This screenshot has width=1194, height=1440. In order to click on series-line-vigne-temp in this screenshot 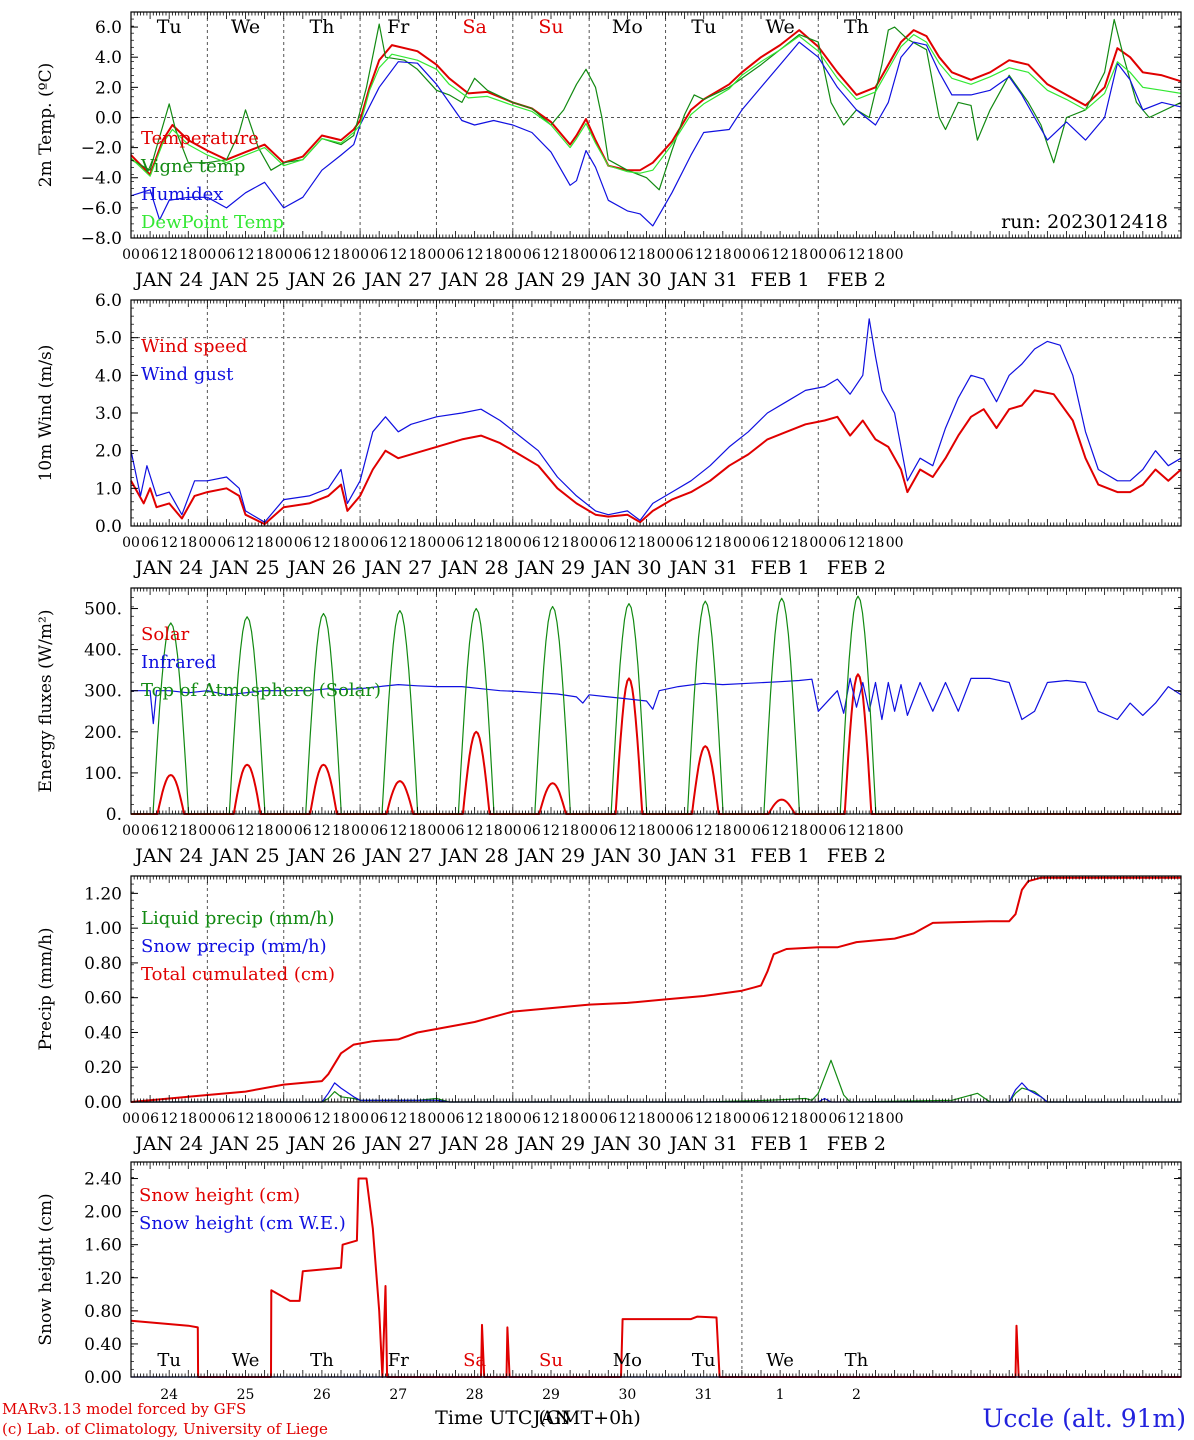, I will do `click(656, 104)`.